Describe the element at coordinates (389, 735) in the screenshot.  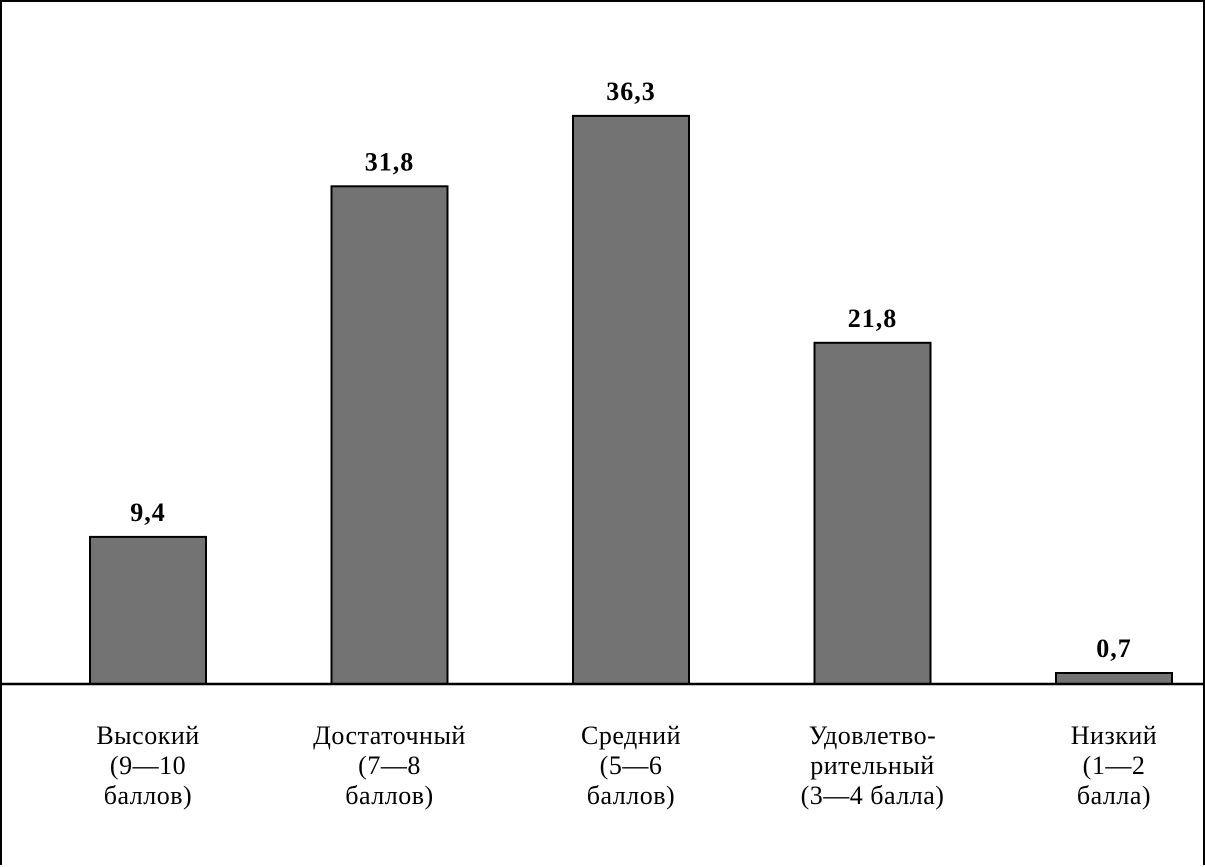
I see `category-label-2-line-1: Достаточный` at that location.